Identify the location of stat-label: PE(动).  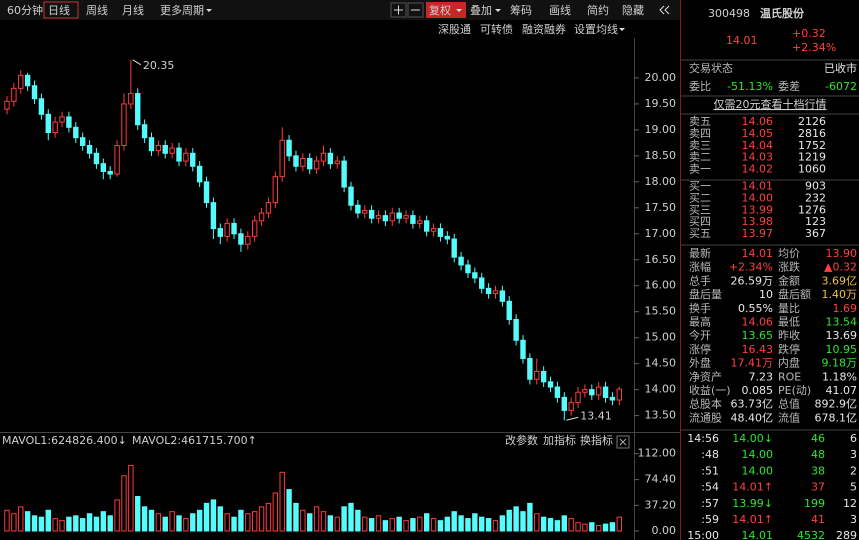
(794, 390).